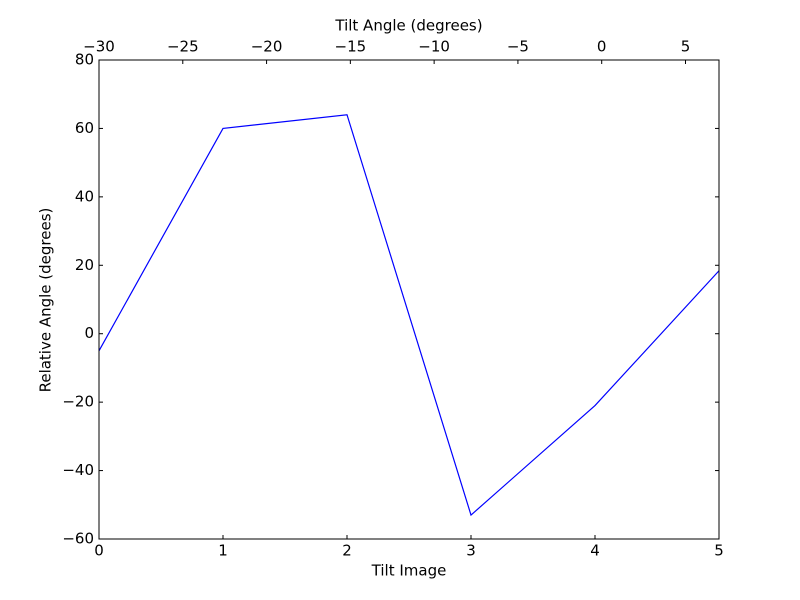 The image size is (800, 600). I want to click on y-tick-label: 20, so click(84, 265).